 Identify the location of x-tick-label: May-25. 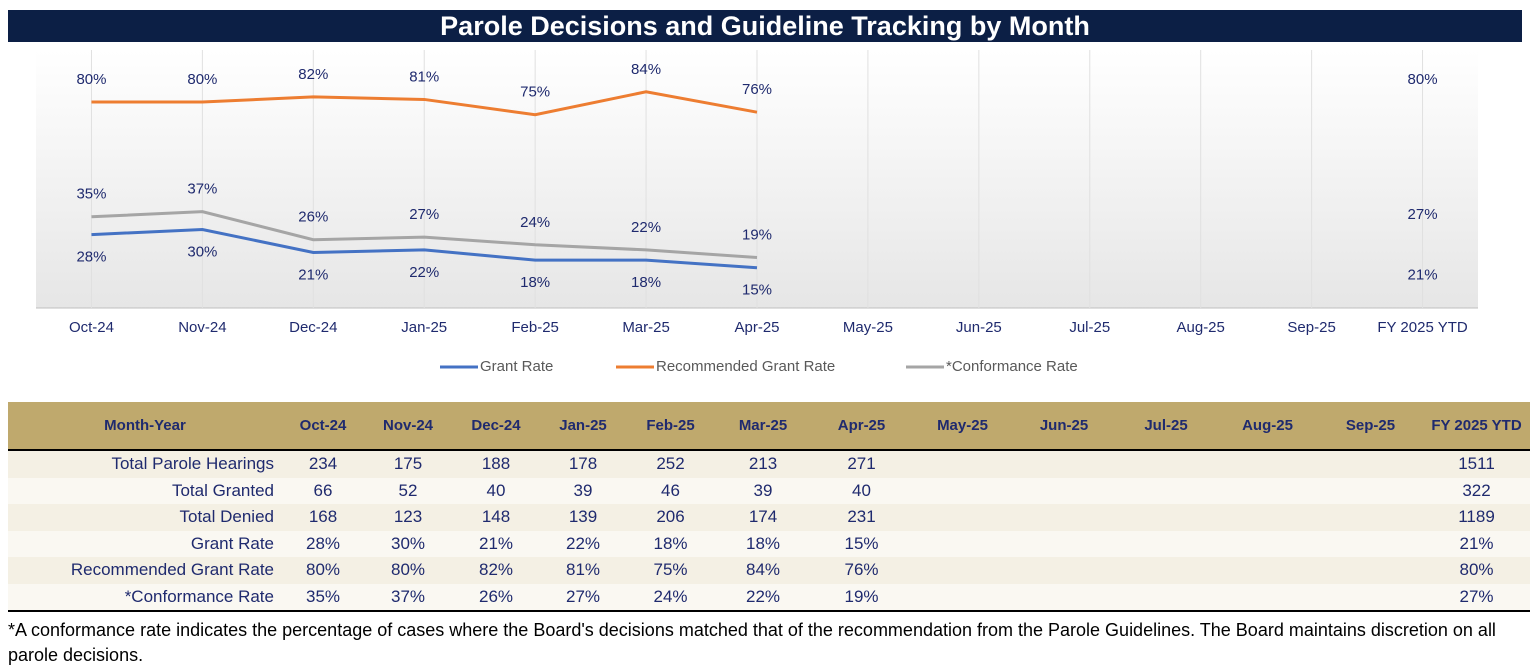
(868, 327).